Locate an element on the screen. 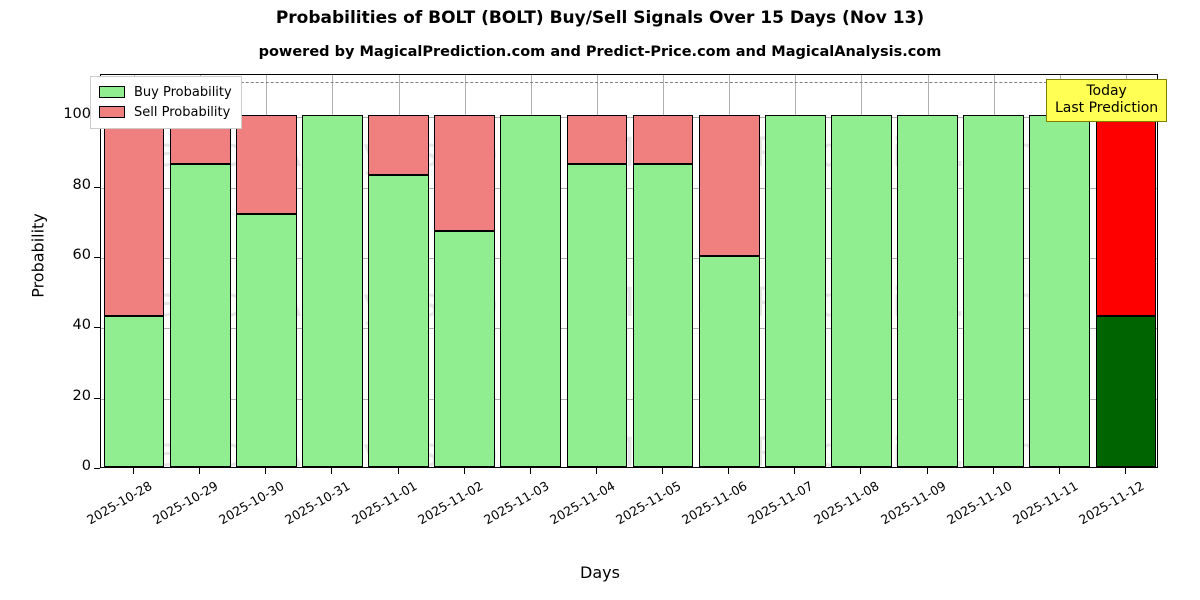 This screenshot has width=1200, height=600. y-axis-tick-label: 80 is located at coordinates (81, 184).